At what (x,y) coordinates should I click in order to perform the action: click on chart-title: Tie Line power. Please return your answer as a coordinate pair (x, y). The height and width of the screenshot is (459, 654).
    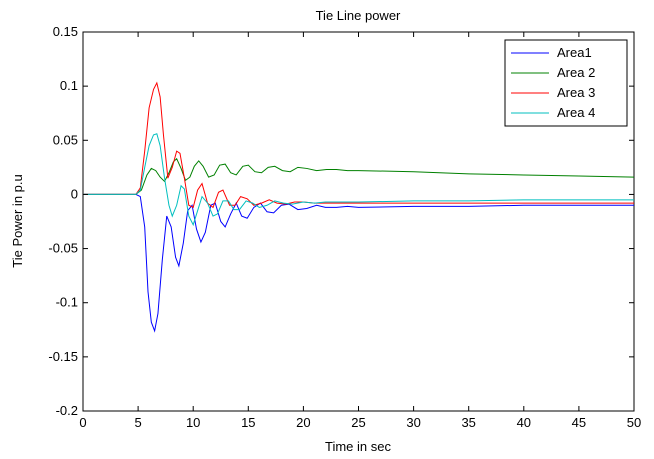
    Looking at the image, I should click on (358, 15).